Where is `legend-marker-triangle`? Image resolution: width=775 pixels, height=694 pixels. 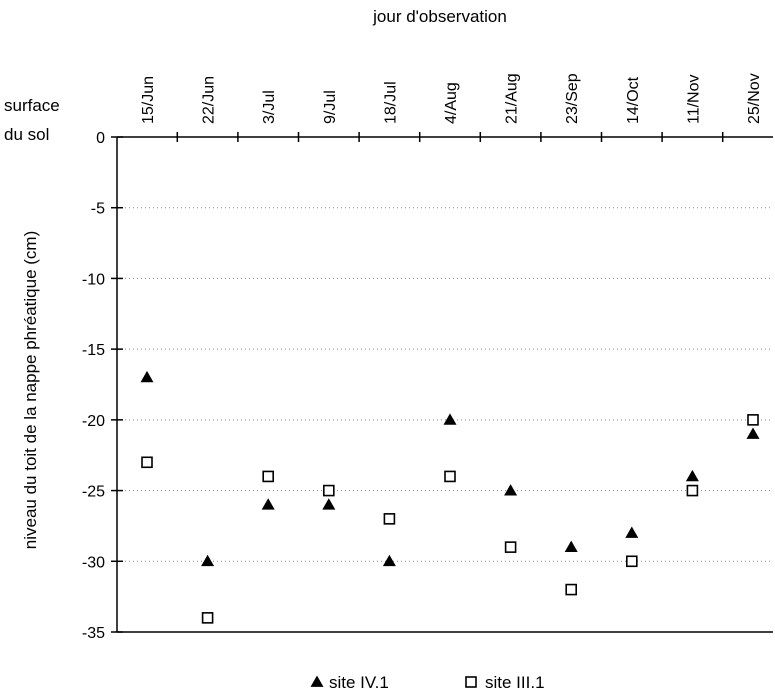
legend-marker-triangle is located at coordinates (317, 681).